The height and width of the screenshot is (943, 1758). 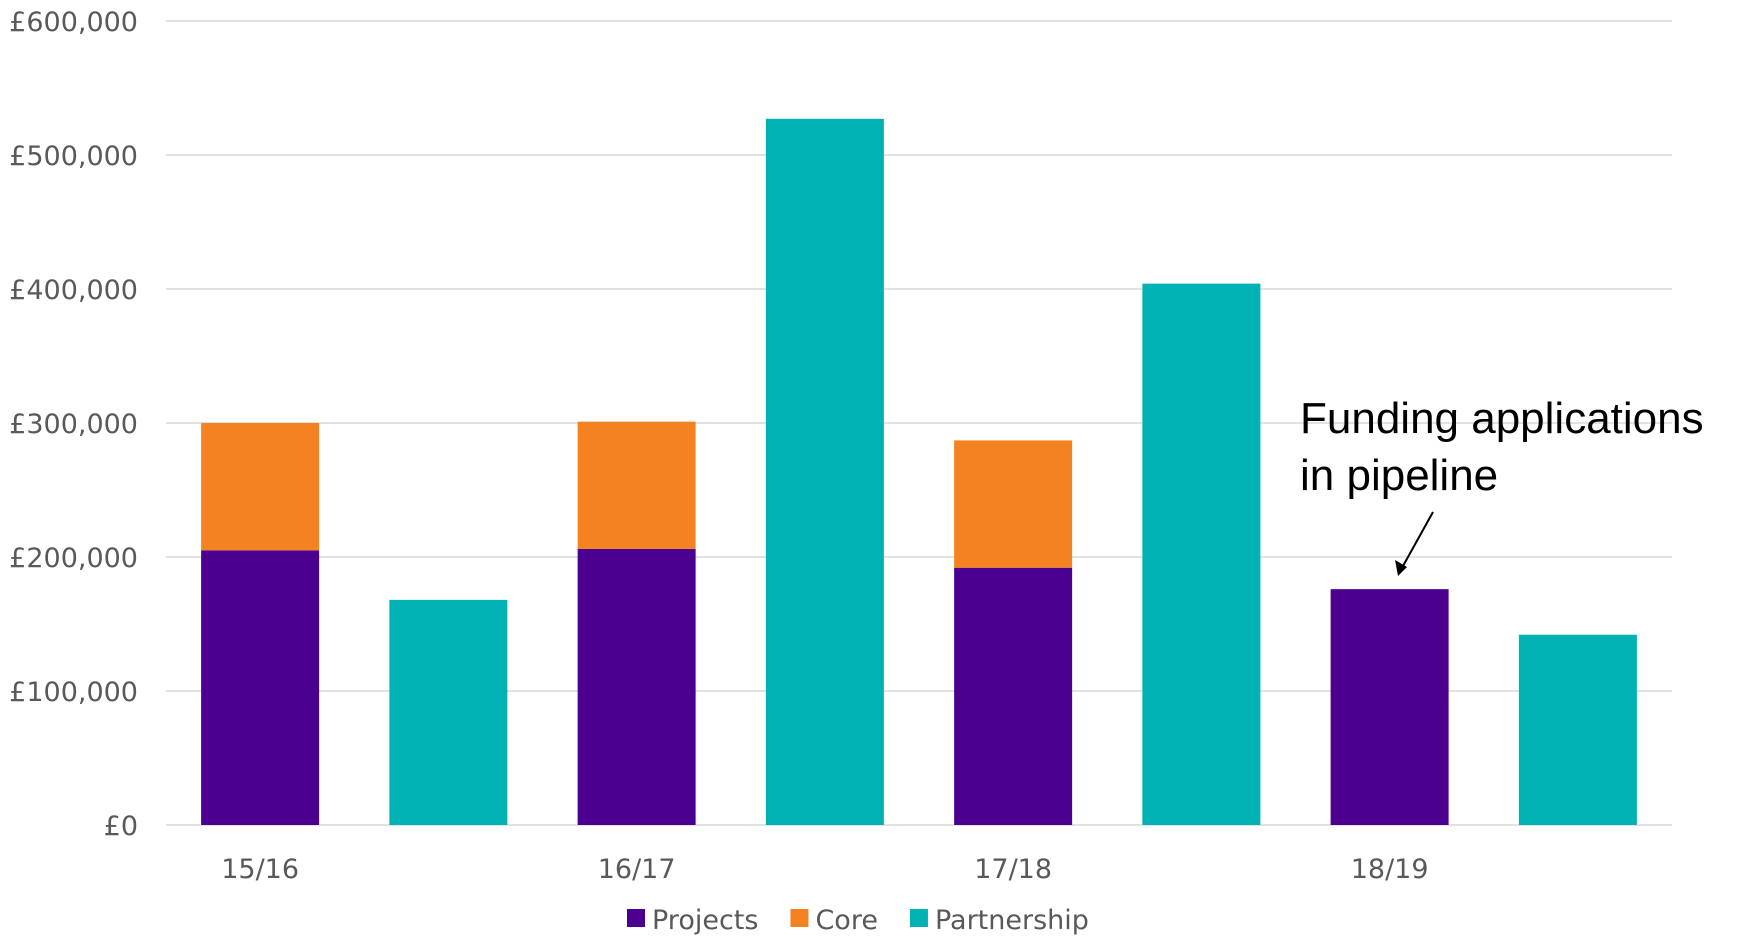 What do you see at coordinates (1502, 485) in the screenshot?
I see `annotation: Funding applications in pipeline` at bounding box center [1502, 485].